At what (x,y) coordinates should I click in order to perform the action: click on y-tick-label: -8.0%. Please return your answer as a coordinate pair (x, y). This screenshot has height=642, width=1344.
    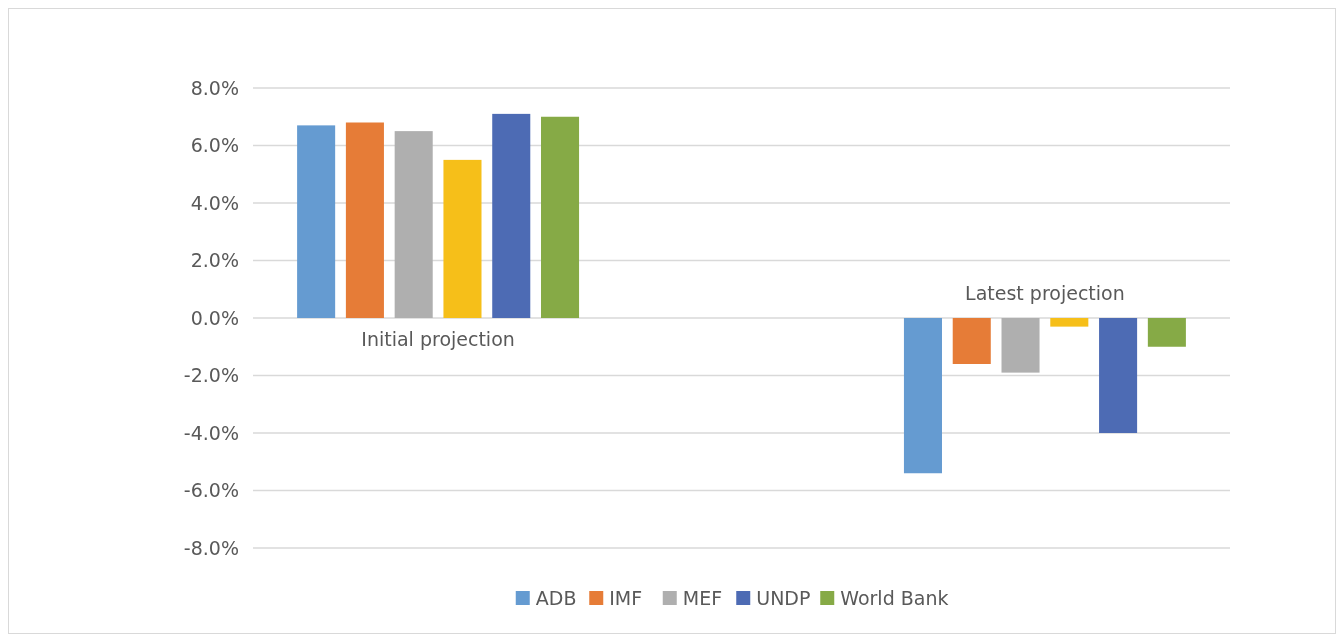
    Looking at the image, I should click on (211, 547).